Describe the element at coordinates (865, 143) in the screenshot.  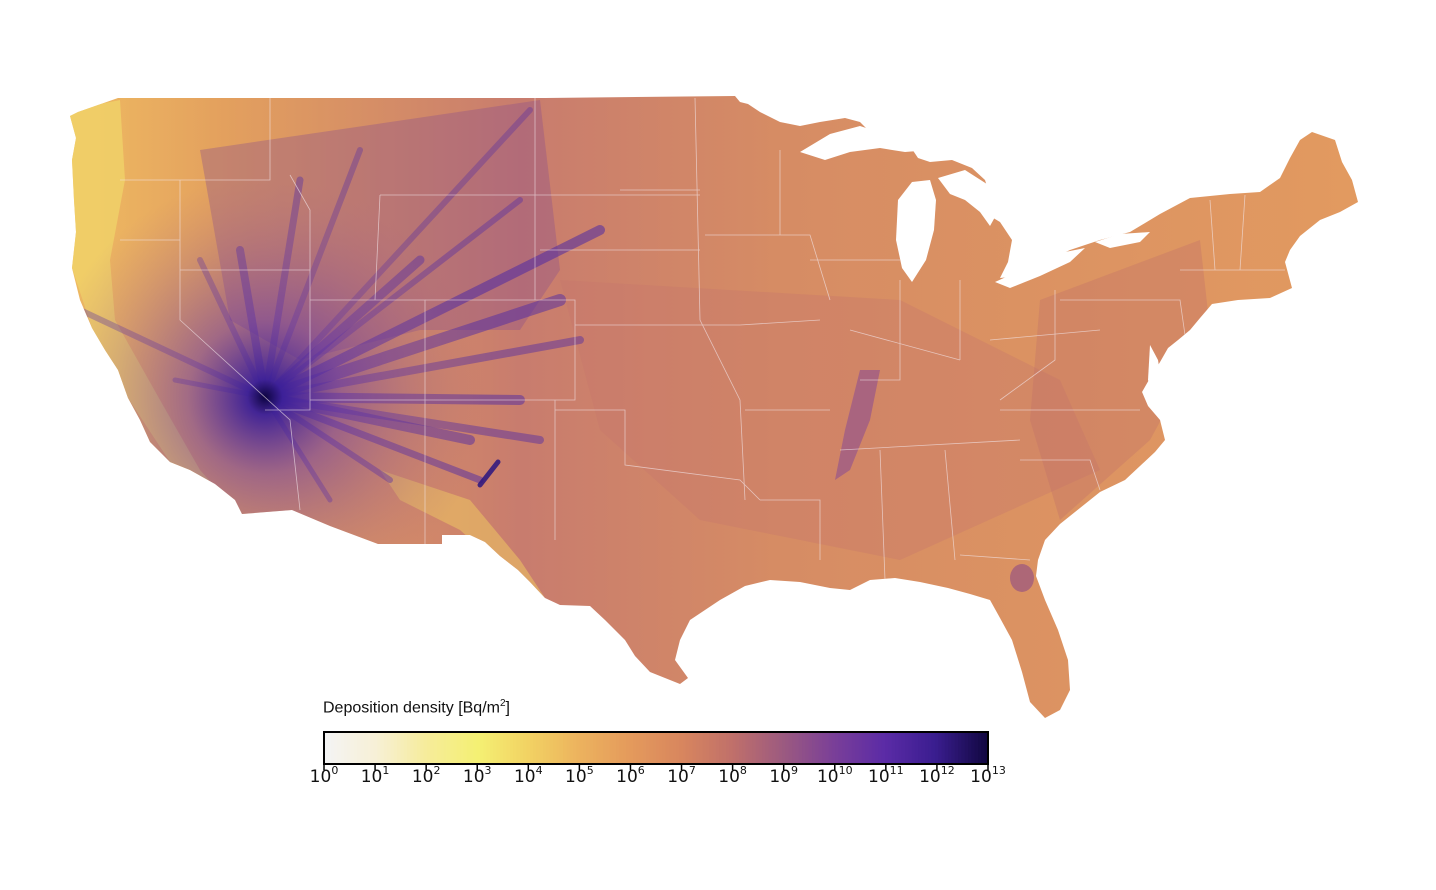
I see `lake-superior` at that location.